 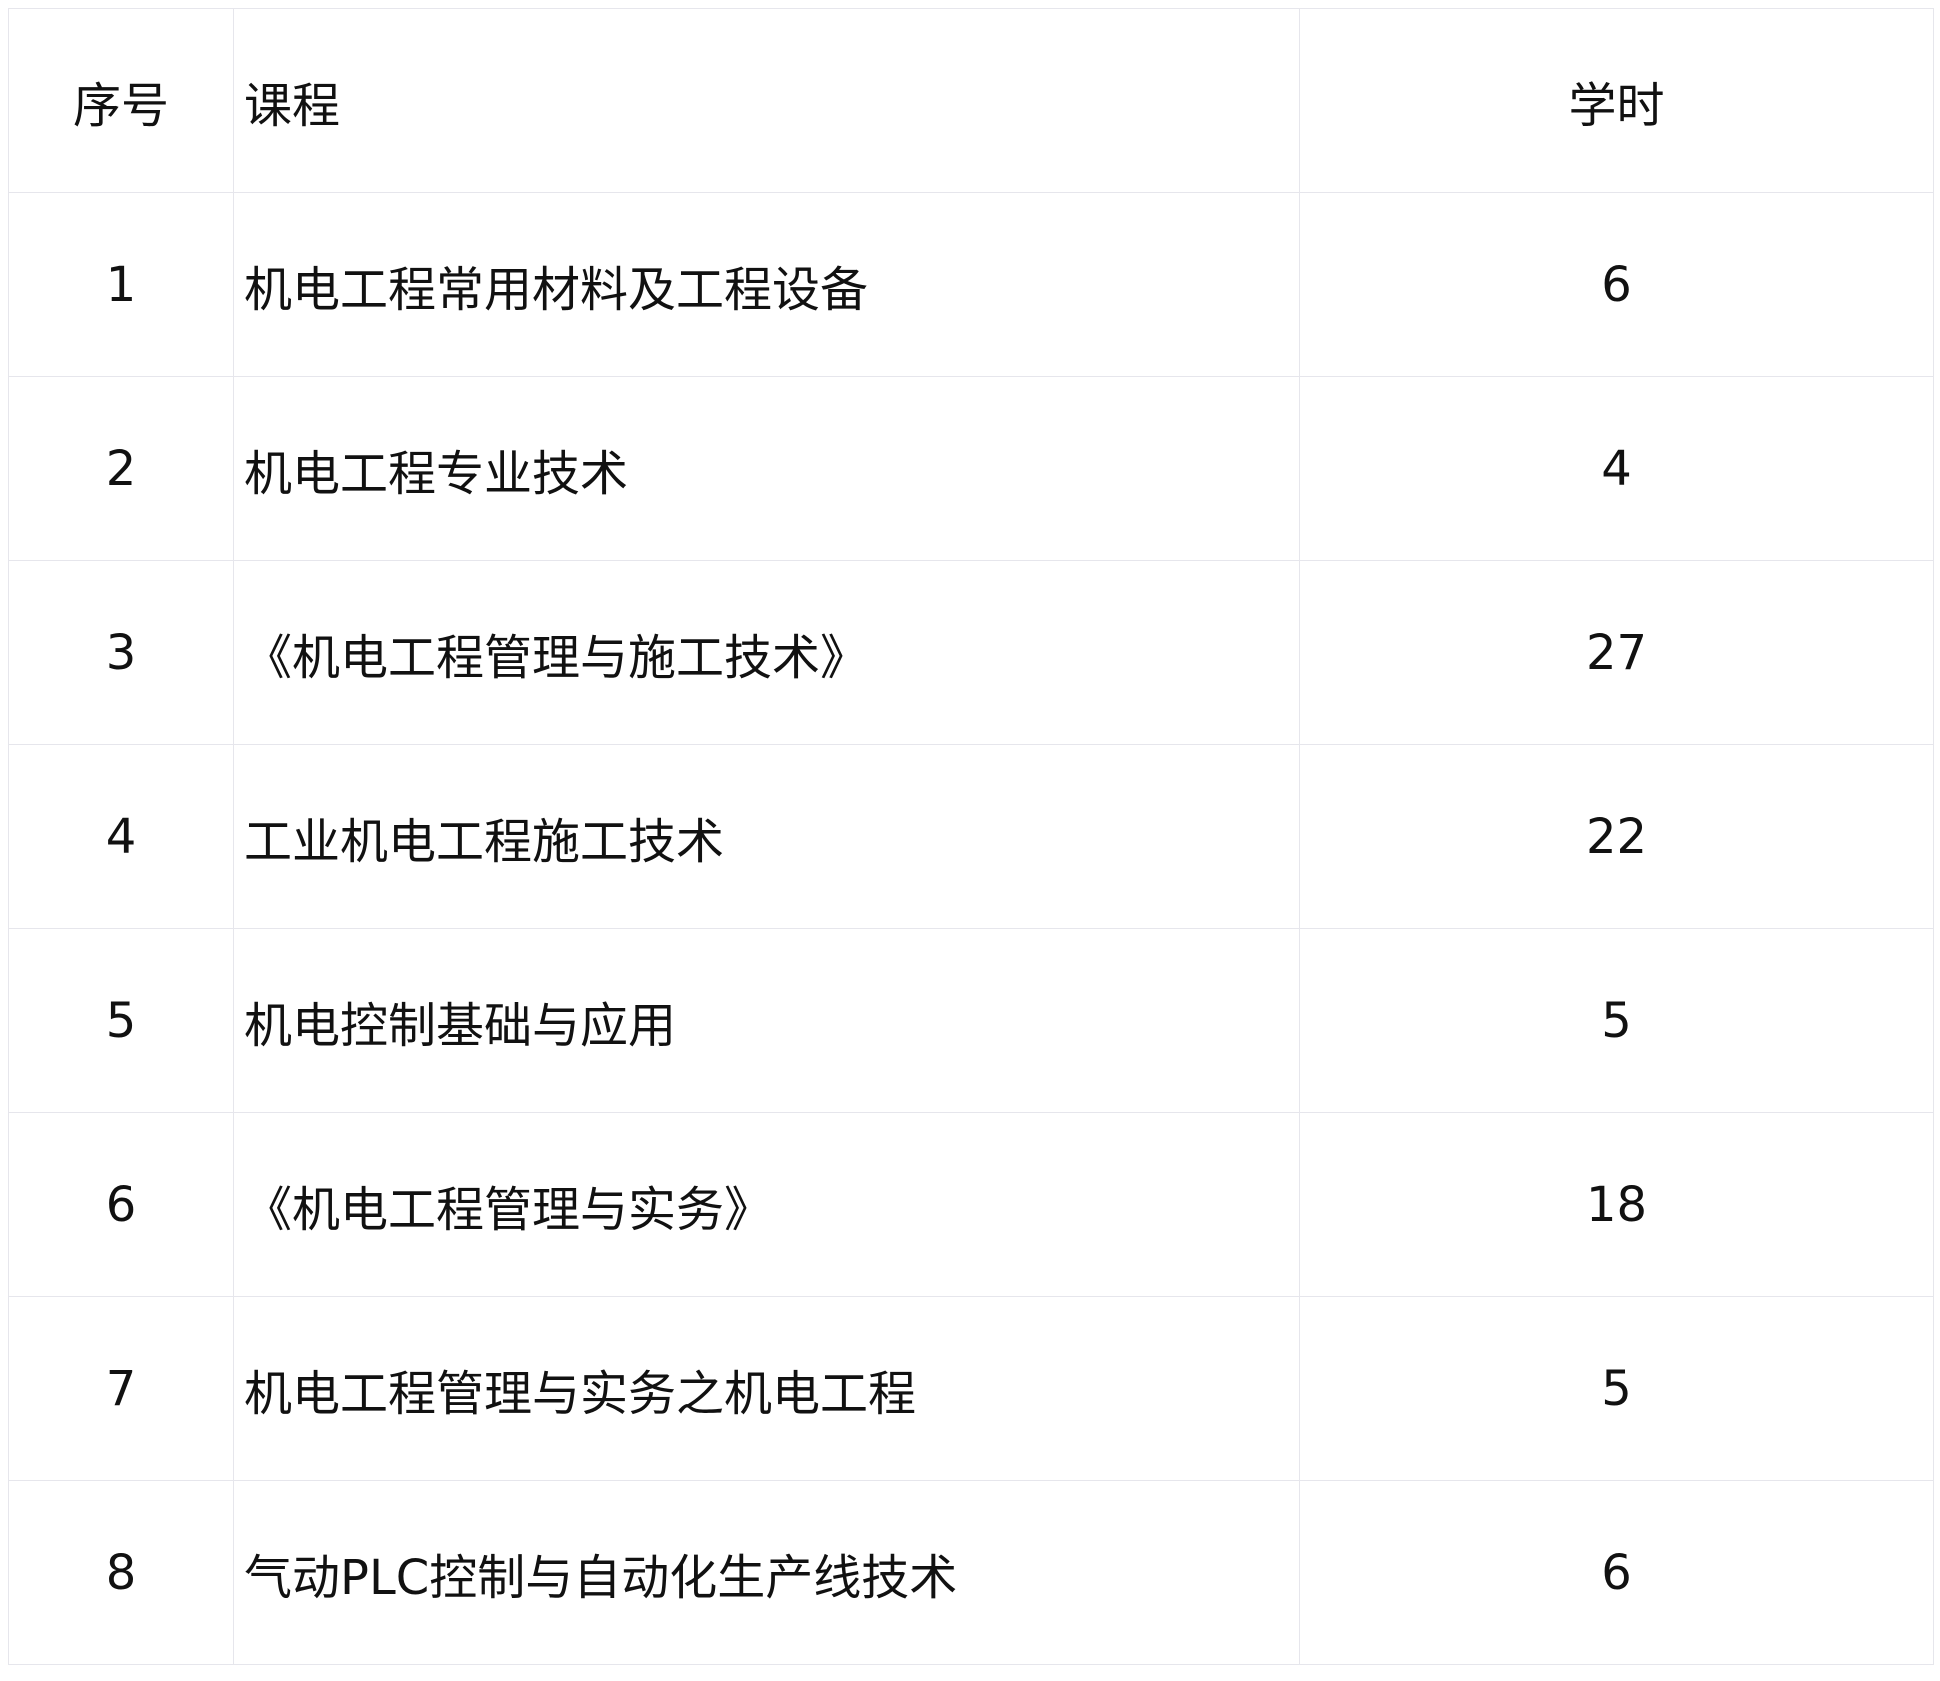 I want to click on cell-index: 2, so click(x=121, y=468).